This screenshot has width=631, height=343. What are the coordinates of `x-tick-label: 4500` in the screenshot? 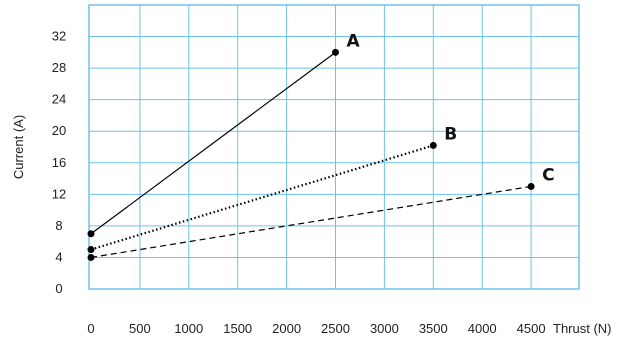 It's located at (531, 328).